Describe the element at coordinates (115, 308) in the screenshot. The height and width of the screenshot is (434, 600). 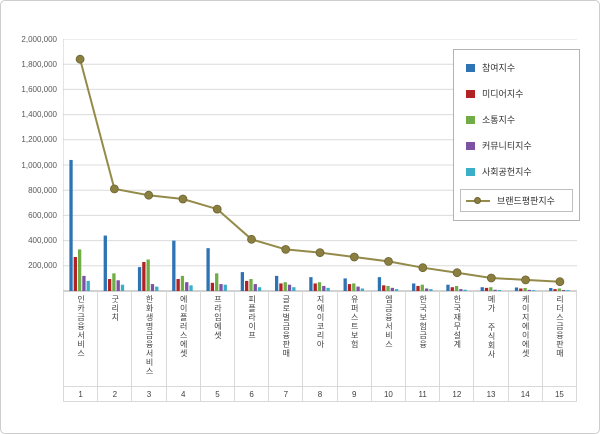
I see `category-label-text: 굿리치` at that location.